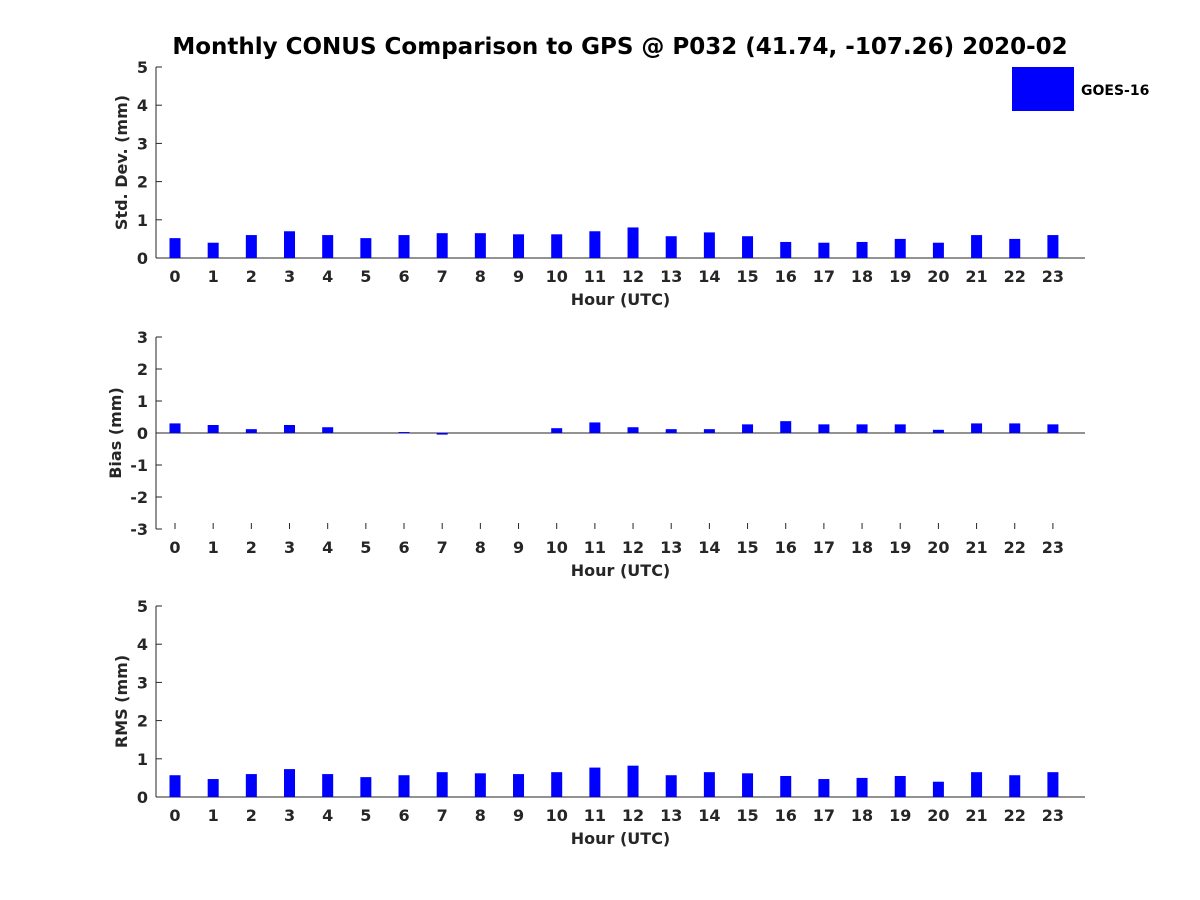  I want to click on x-tick-label: 7, so click(442, 276).